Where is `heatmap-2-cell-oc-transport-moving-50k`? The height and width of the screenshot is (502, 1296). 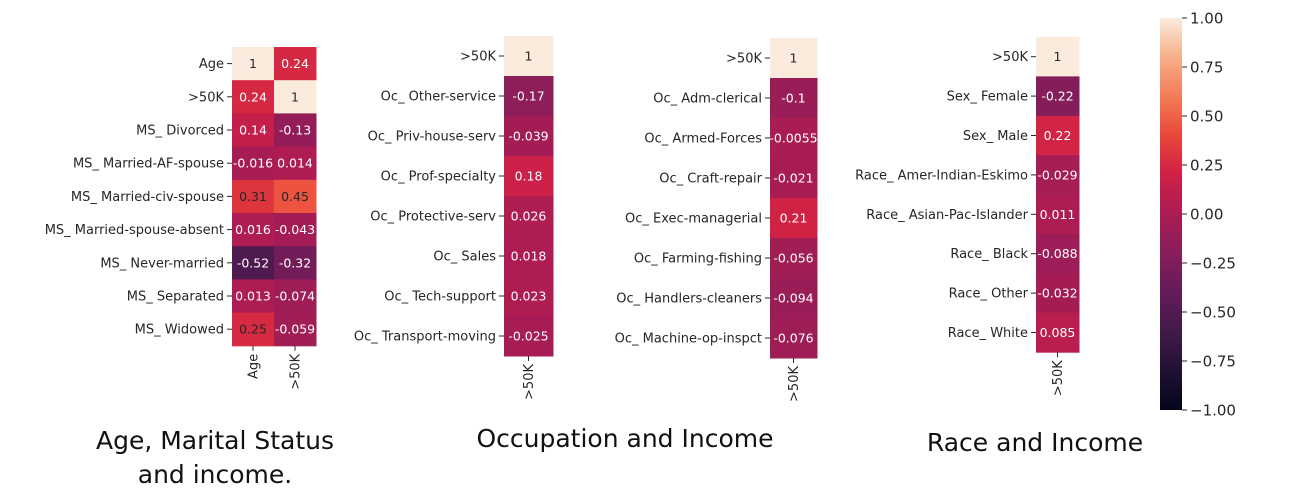 heatmap-2-cell-oc-transport-moving-50k is located at coordinates (529, 336).